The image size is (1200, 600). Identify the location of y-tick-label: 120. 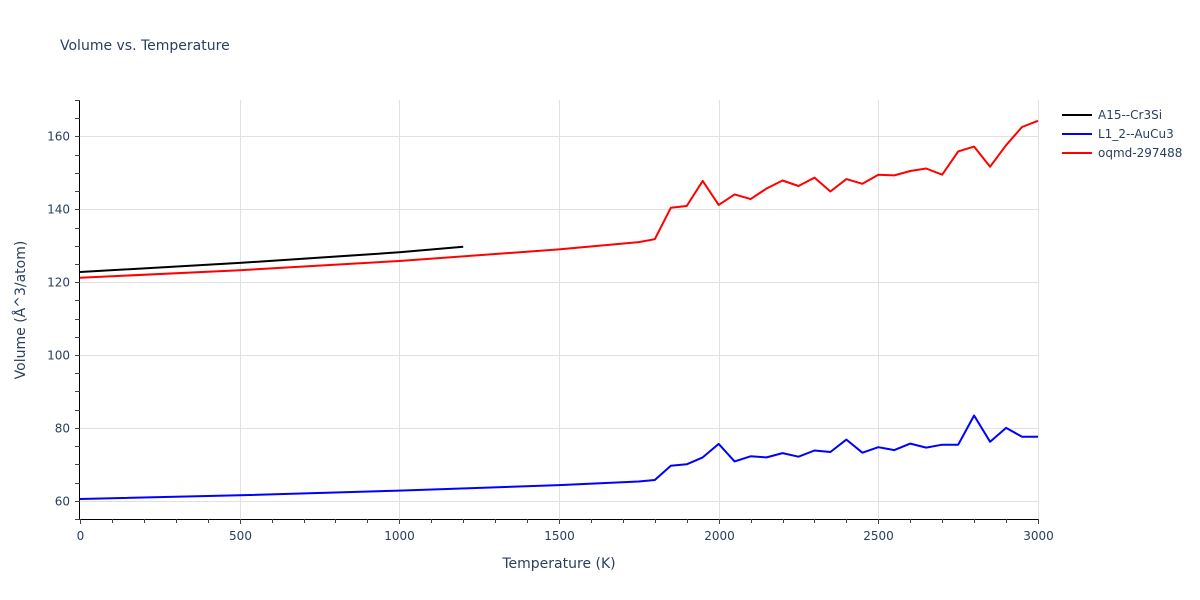
(58, 283).